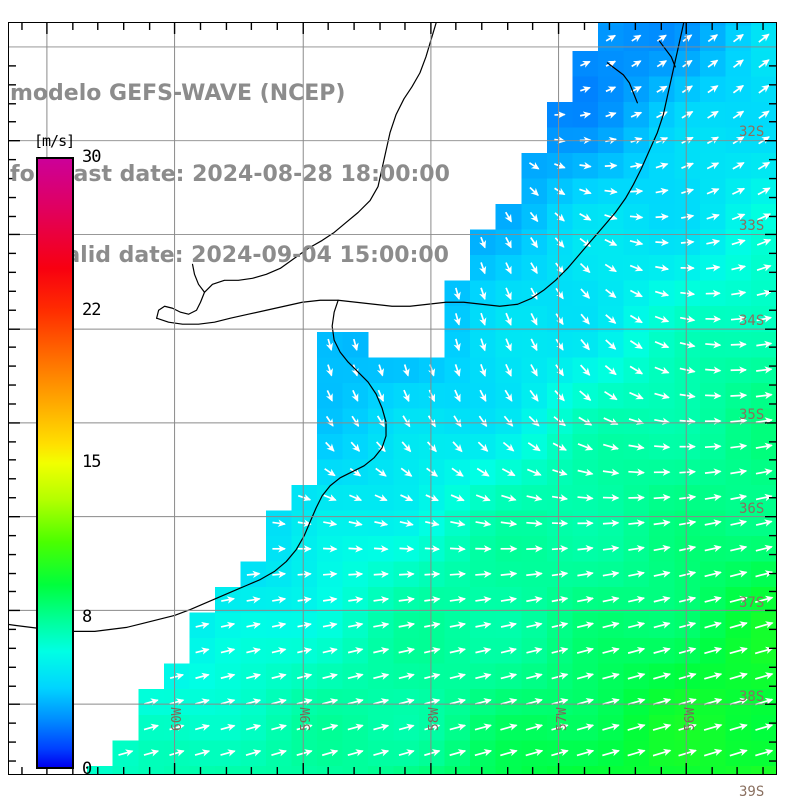  What do you see at coordinates (54, 141) in the screenshot?
I see `colorbar-unit-label: [m/s]` at bounding box center [54, 141].